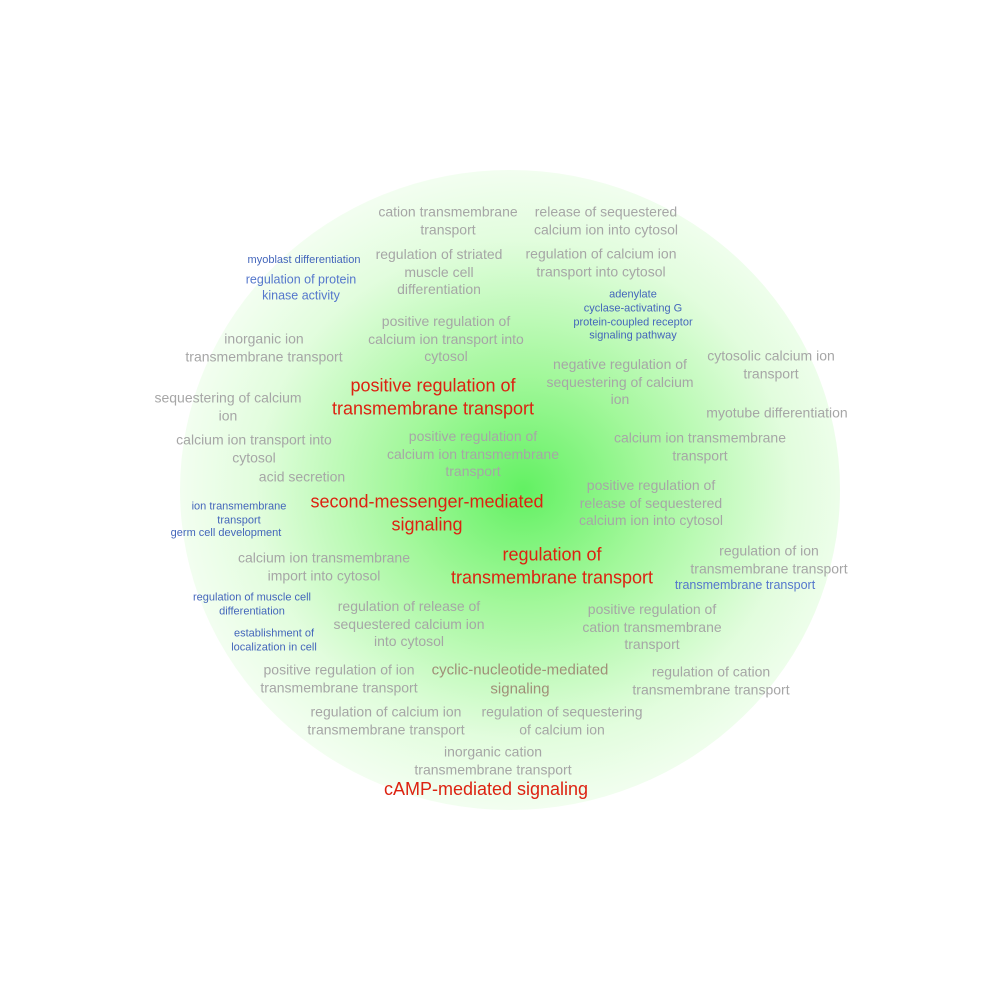 The image size is (1000, 1000). Describe the element at coordinates (745, 585) in the screenshot. I see `go-term-label: transmembrane transport` at that location.